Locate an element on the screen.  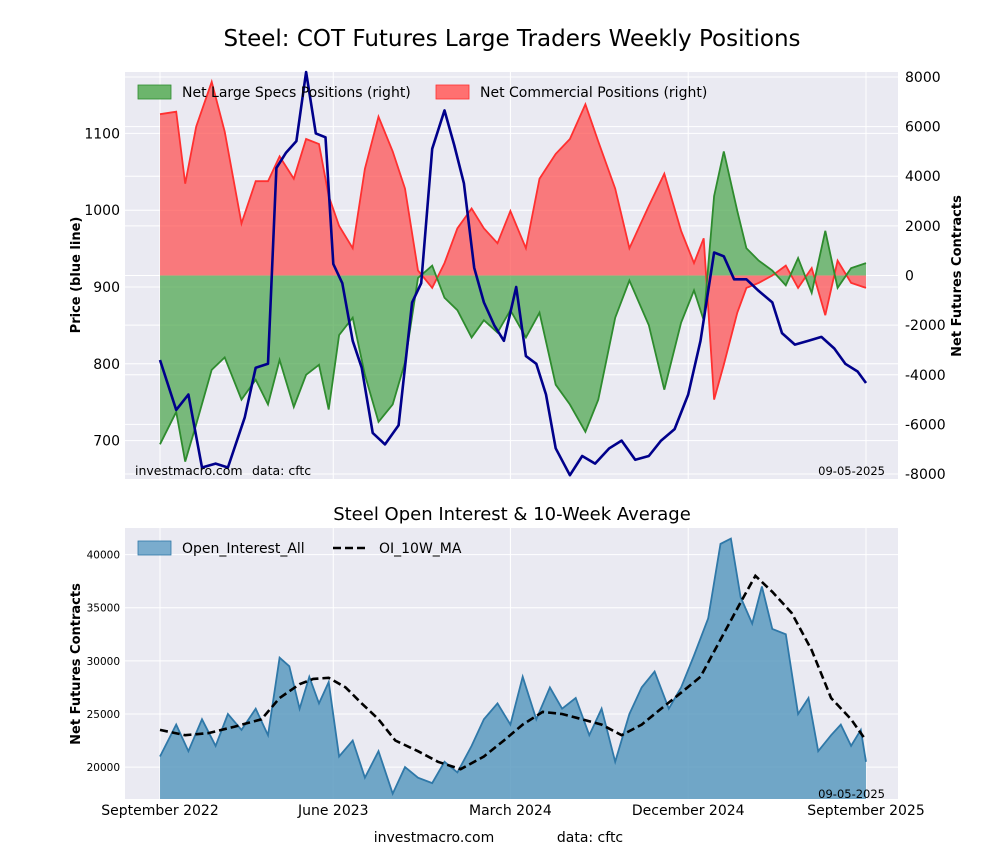
left-tick-label: 900 is located at coordinates (106, 288).